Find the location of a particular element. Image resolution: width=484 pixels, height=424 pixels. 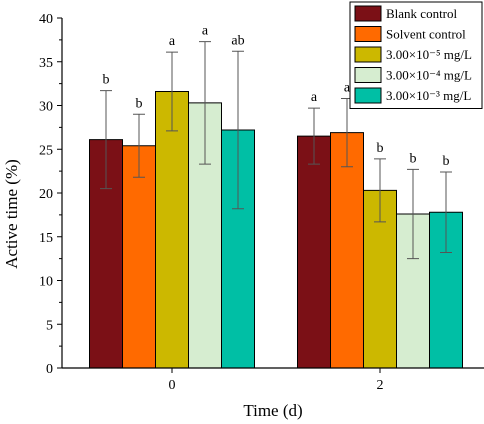

y-tick-label: 30 is located at coordinates (46, 107).